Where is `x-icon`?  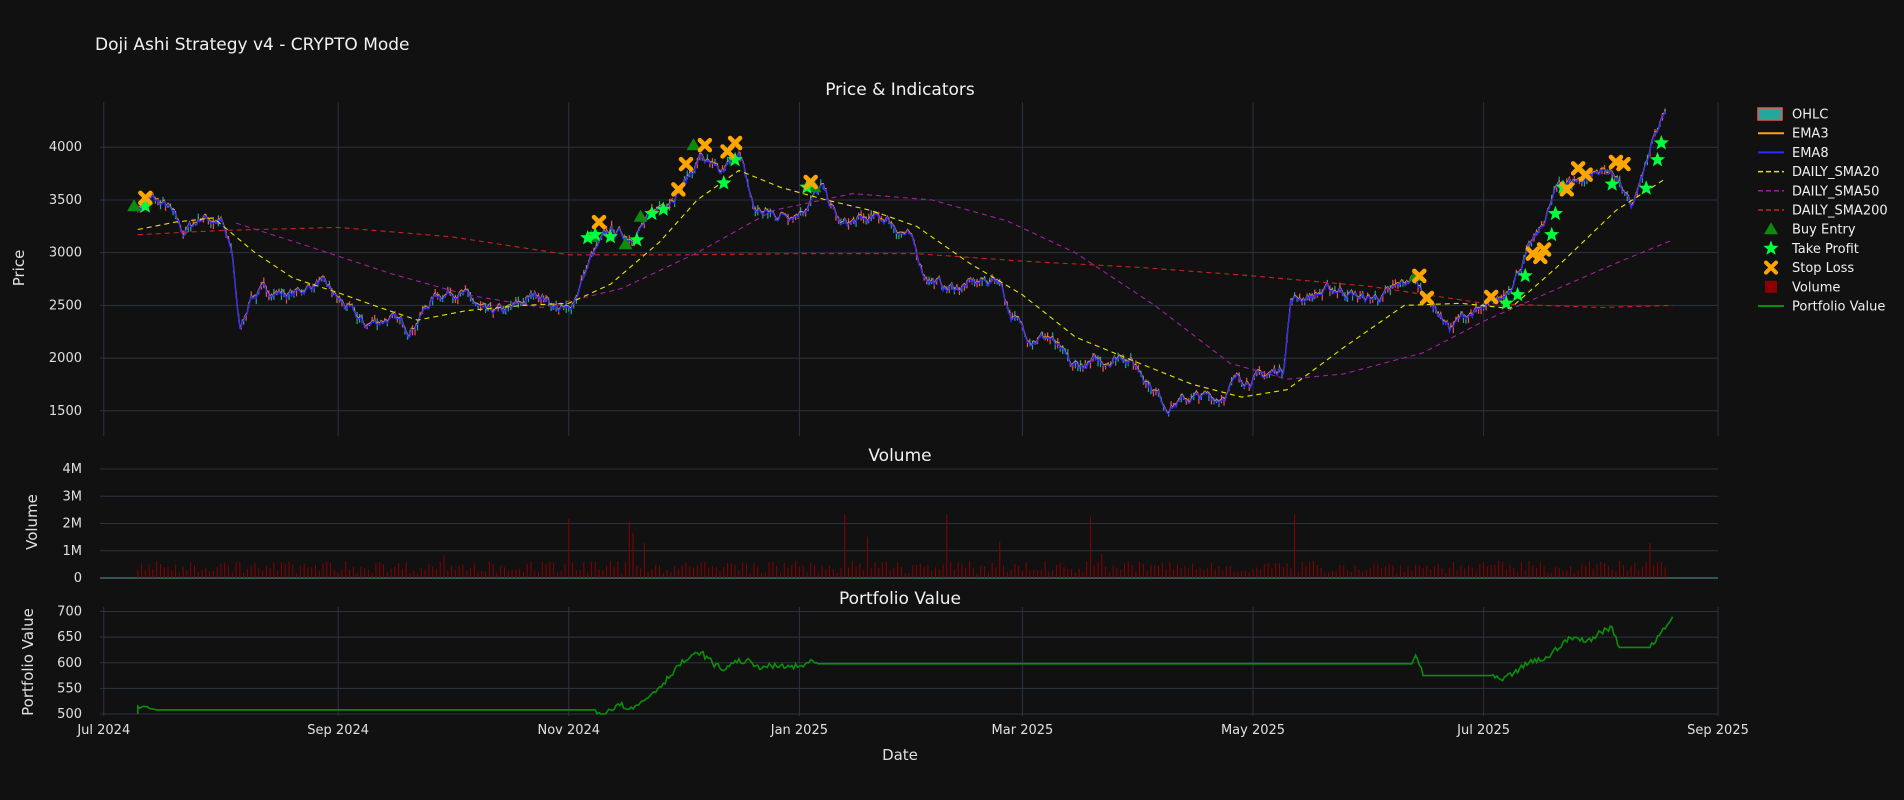 x-icon is located at coordinates (1771, 267).